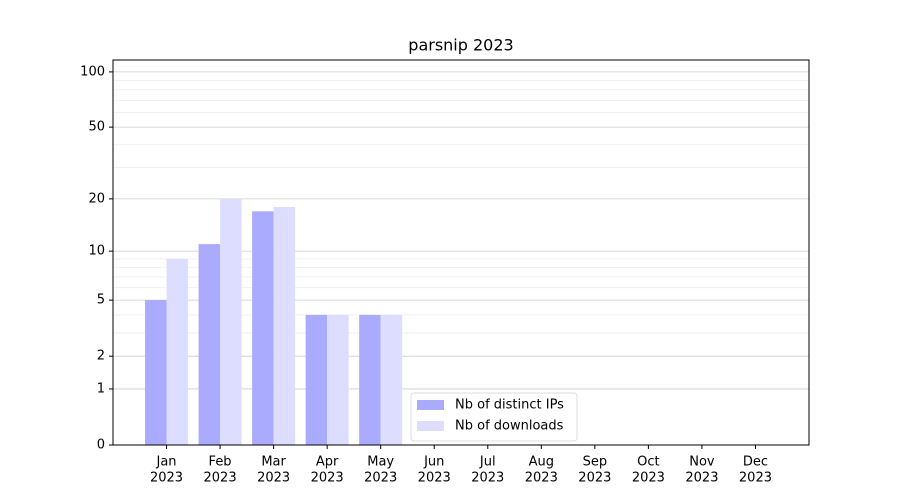  What do you see at coordinates (755, 462) in the screenshot?
I see `x-tick-label: Dec` at bounding box center [755, 462].